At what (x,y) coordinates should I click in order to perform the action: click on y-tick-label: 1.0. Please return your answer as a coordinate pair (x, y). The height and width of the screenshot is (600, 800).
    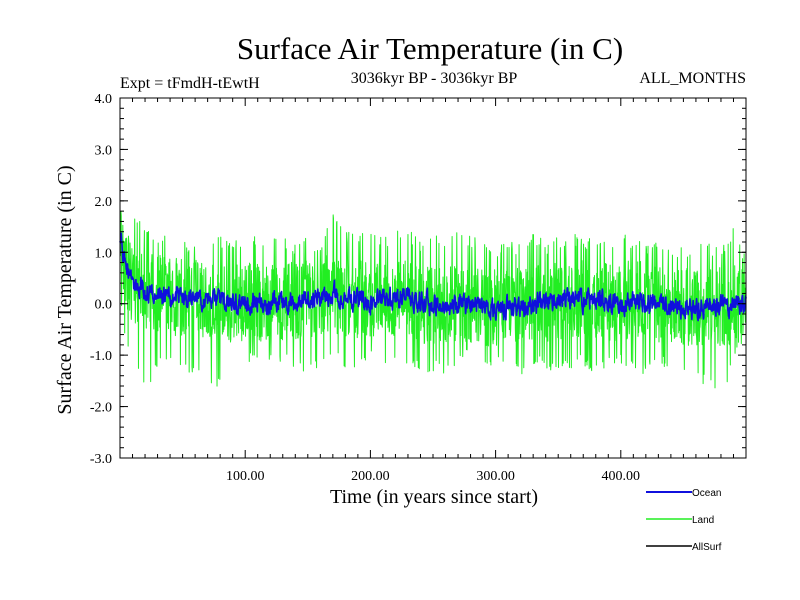
    Looking at the image, I should click on (104, 253).